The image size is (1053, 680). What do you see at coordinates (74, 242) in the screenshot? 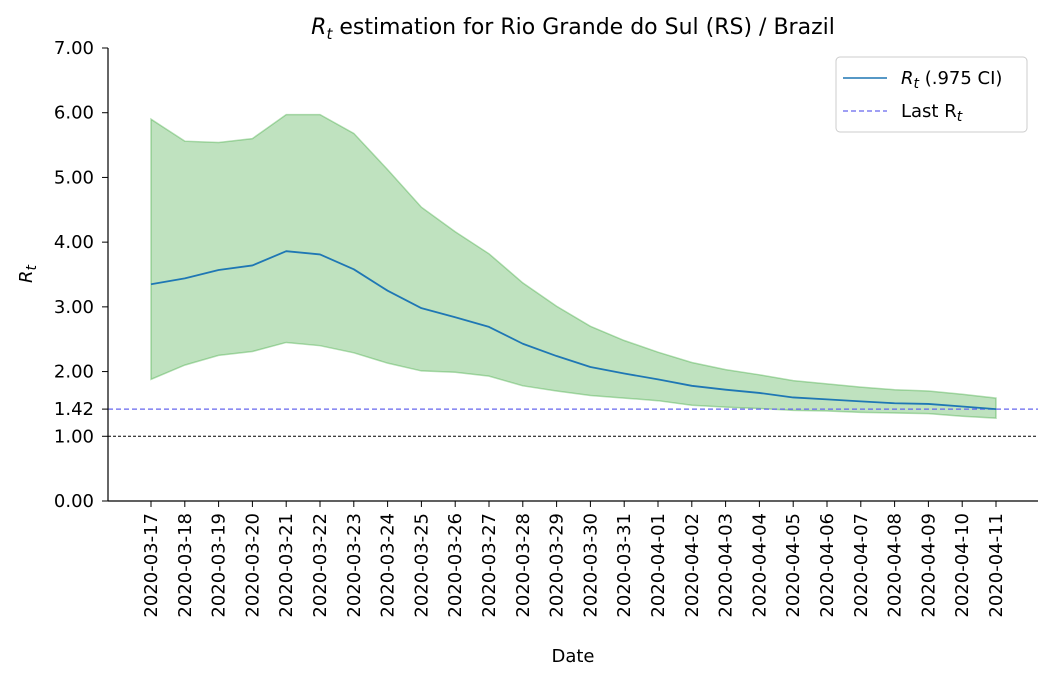
I see `y-tick-label: 4.00` at bounding box center [74, 242].